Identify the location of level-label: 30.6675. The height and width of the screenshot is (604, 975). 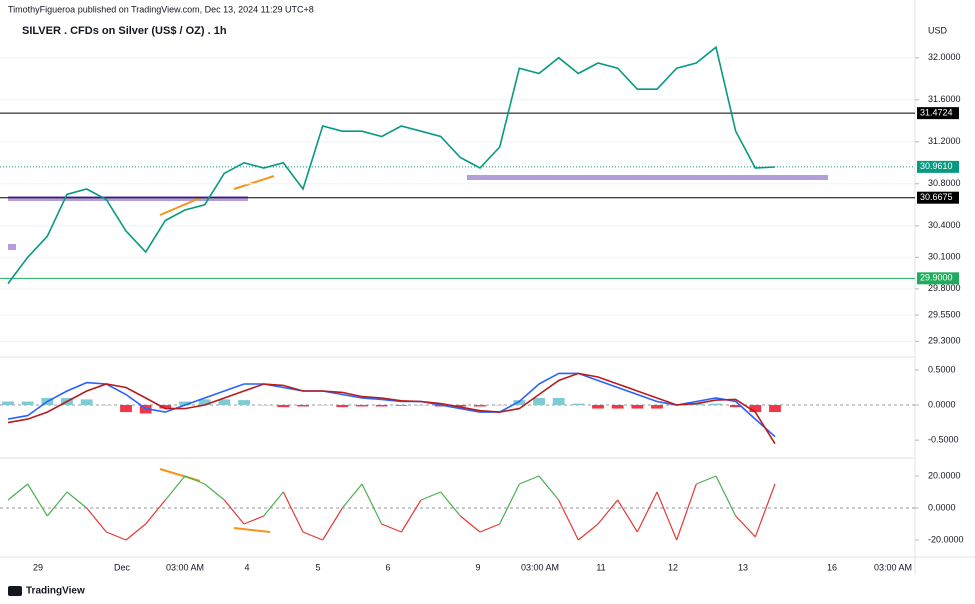
(936, 197).